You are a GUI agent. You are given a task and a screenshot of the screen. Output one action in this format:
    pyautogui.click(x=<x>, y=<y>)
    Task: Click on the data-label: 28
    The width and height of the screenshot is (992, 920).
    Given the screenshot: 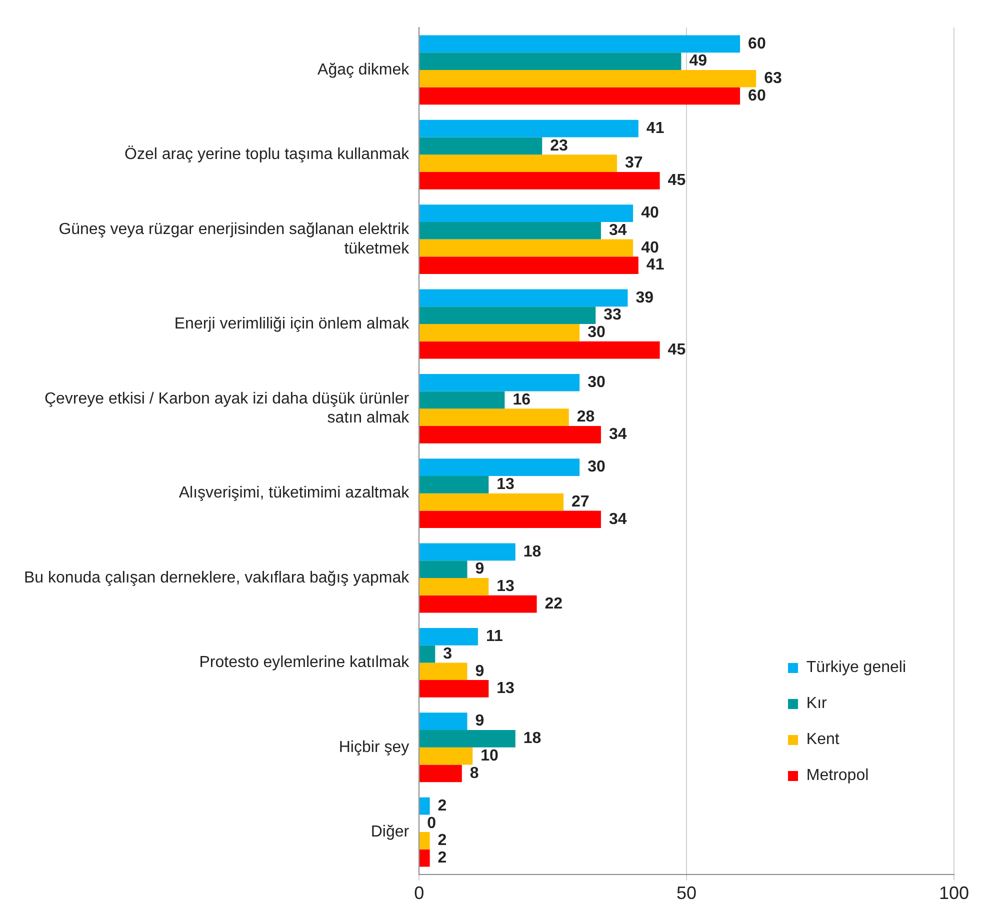 What is the action you would take?
    pyautogui.click(x=585, y=417)
    